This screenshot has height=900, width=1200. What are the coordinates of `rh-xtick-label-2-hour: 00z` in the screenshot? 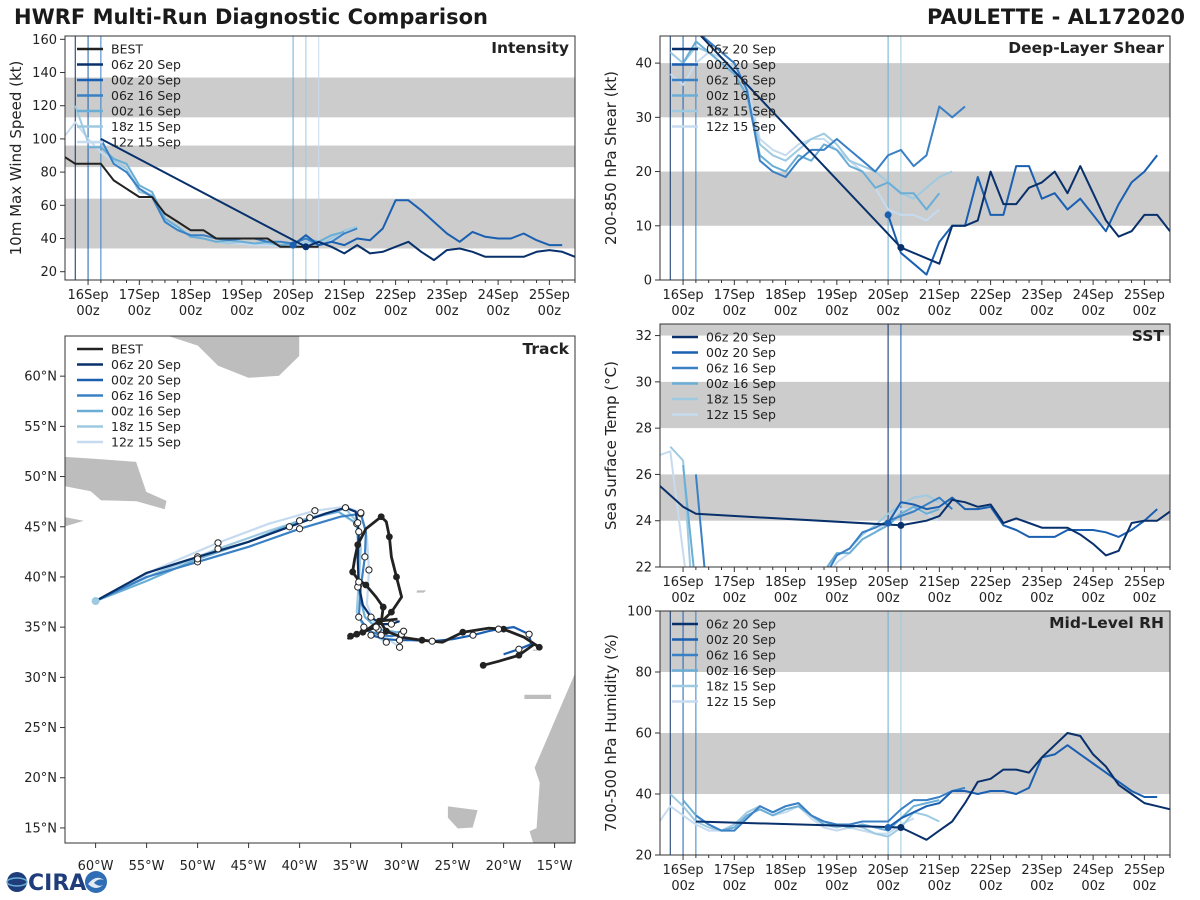 It's located at (786, 886).